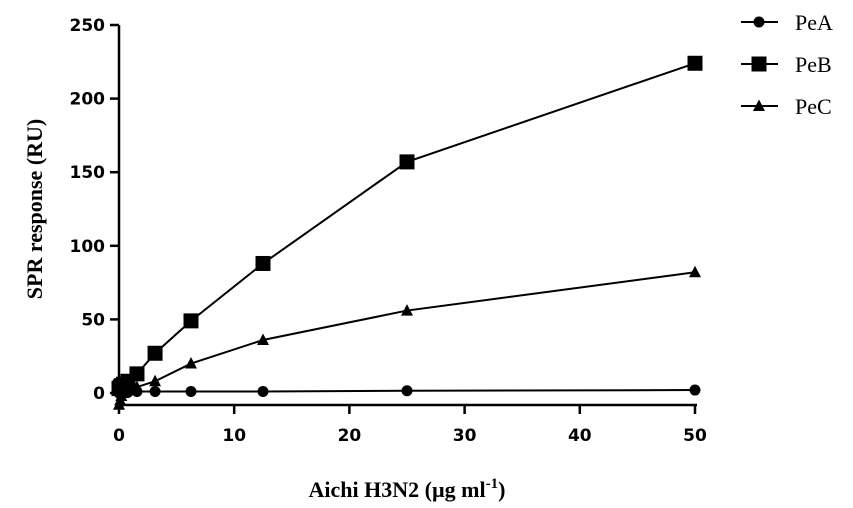  I want to click on legend-entry-PeB: PeB, so click(786, 64).